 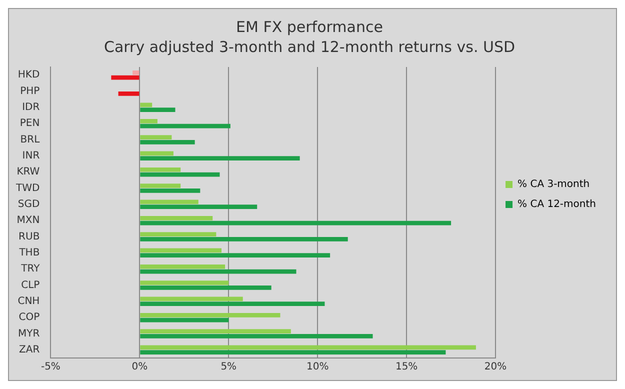 What do you see at coordinates (29, 253) in the screenshot?
I see `y-tick-label: THB` at bounding box center [29, 253].